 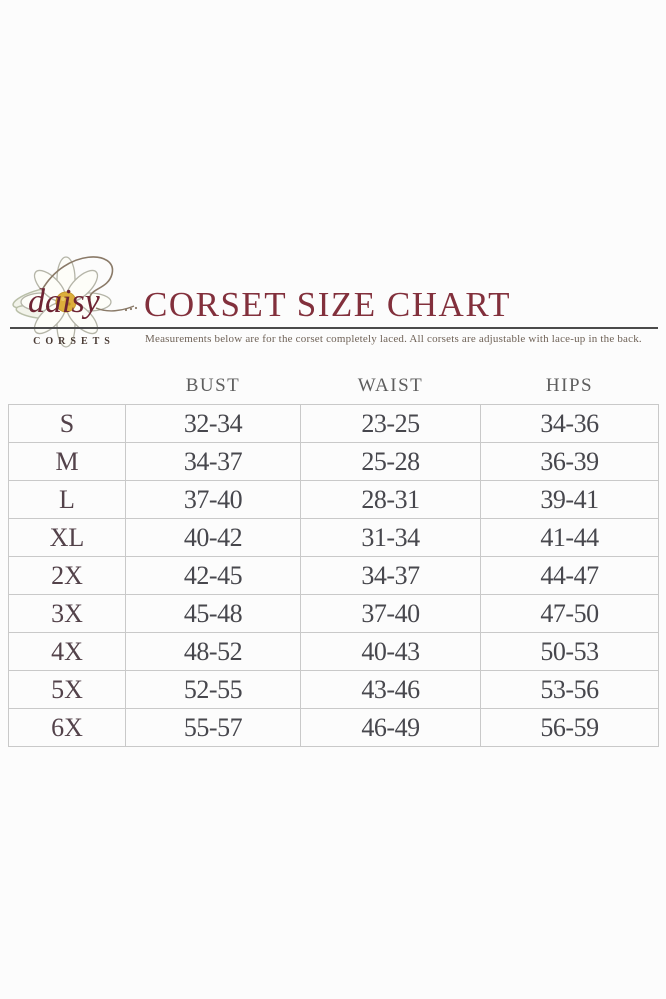 What do you see at coordinates (334, 328) in the screenshot?
I see `divider-line` at bounding box center [334, 328].